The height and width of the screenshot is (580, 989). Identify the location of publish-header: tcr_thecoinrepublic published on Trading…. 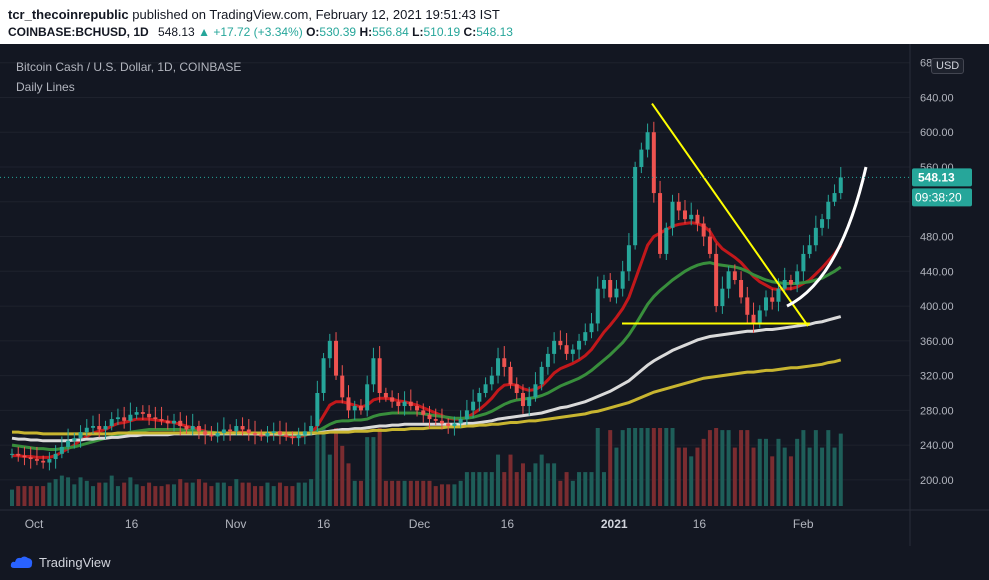
(494, 22).